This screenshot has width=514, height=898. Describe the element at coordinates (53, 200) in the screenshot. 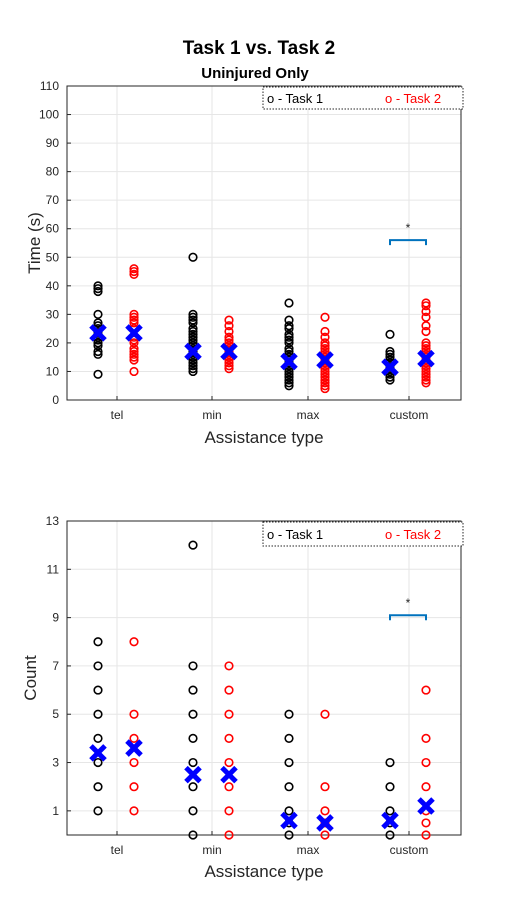

I see `y-tick-label: 70` at that location.